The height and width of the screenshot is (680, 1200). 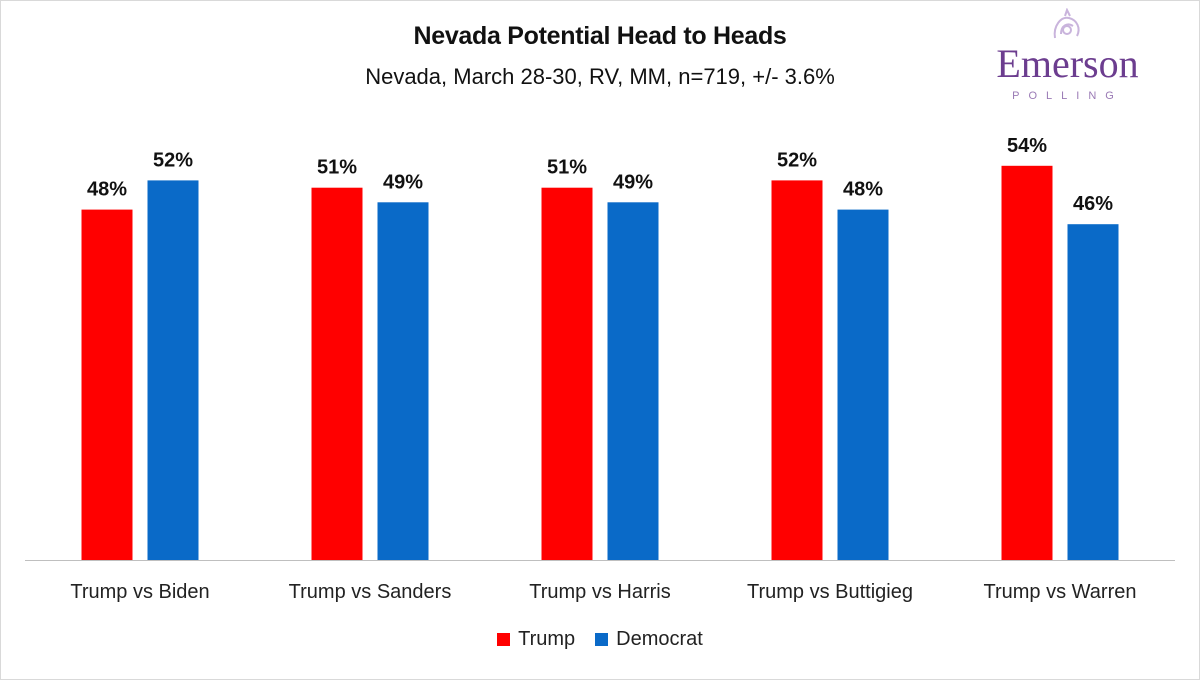 I want to click on x-tick-label-3: Trump vs Harris, so click(x=599, y=592).